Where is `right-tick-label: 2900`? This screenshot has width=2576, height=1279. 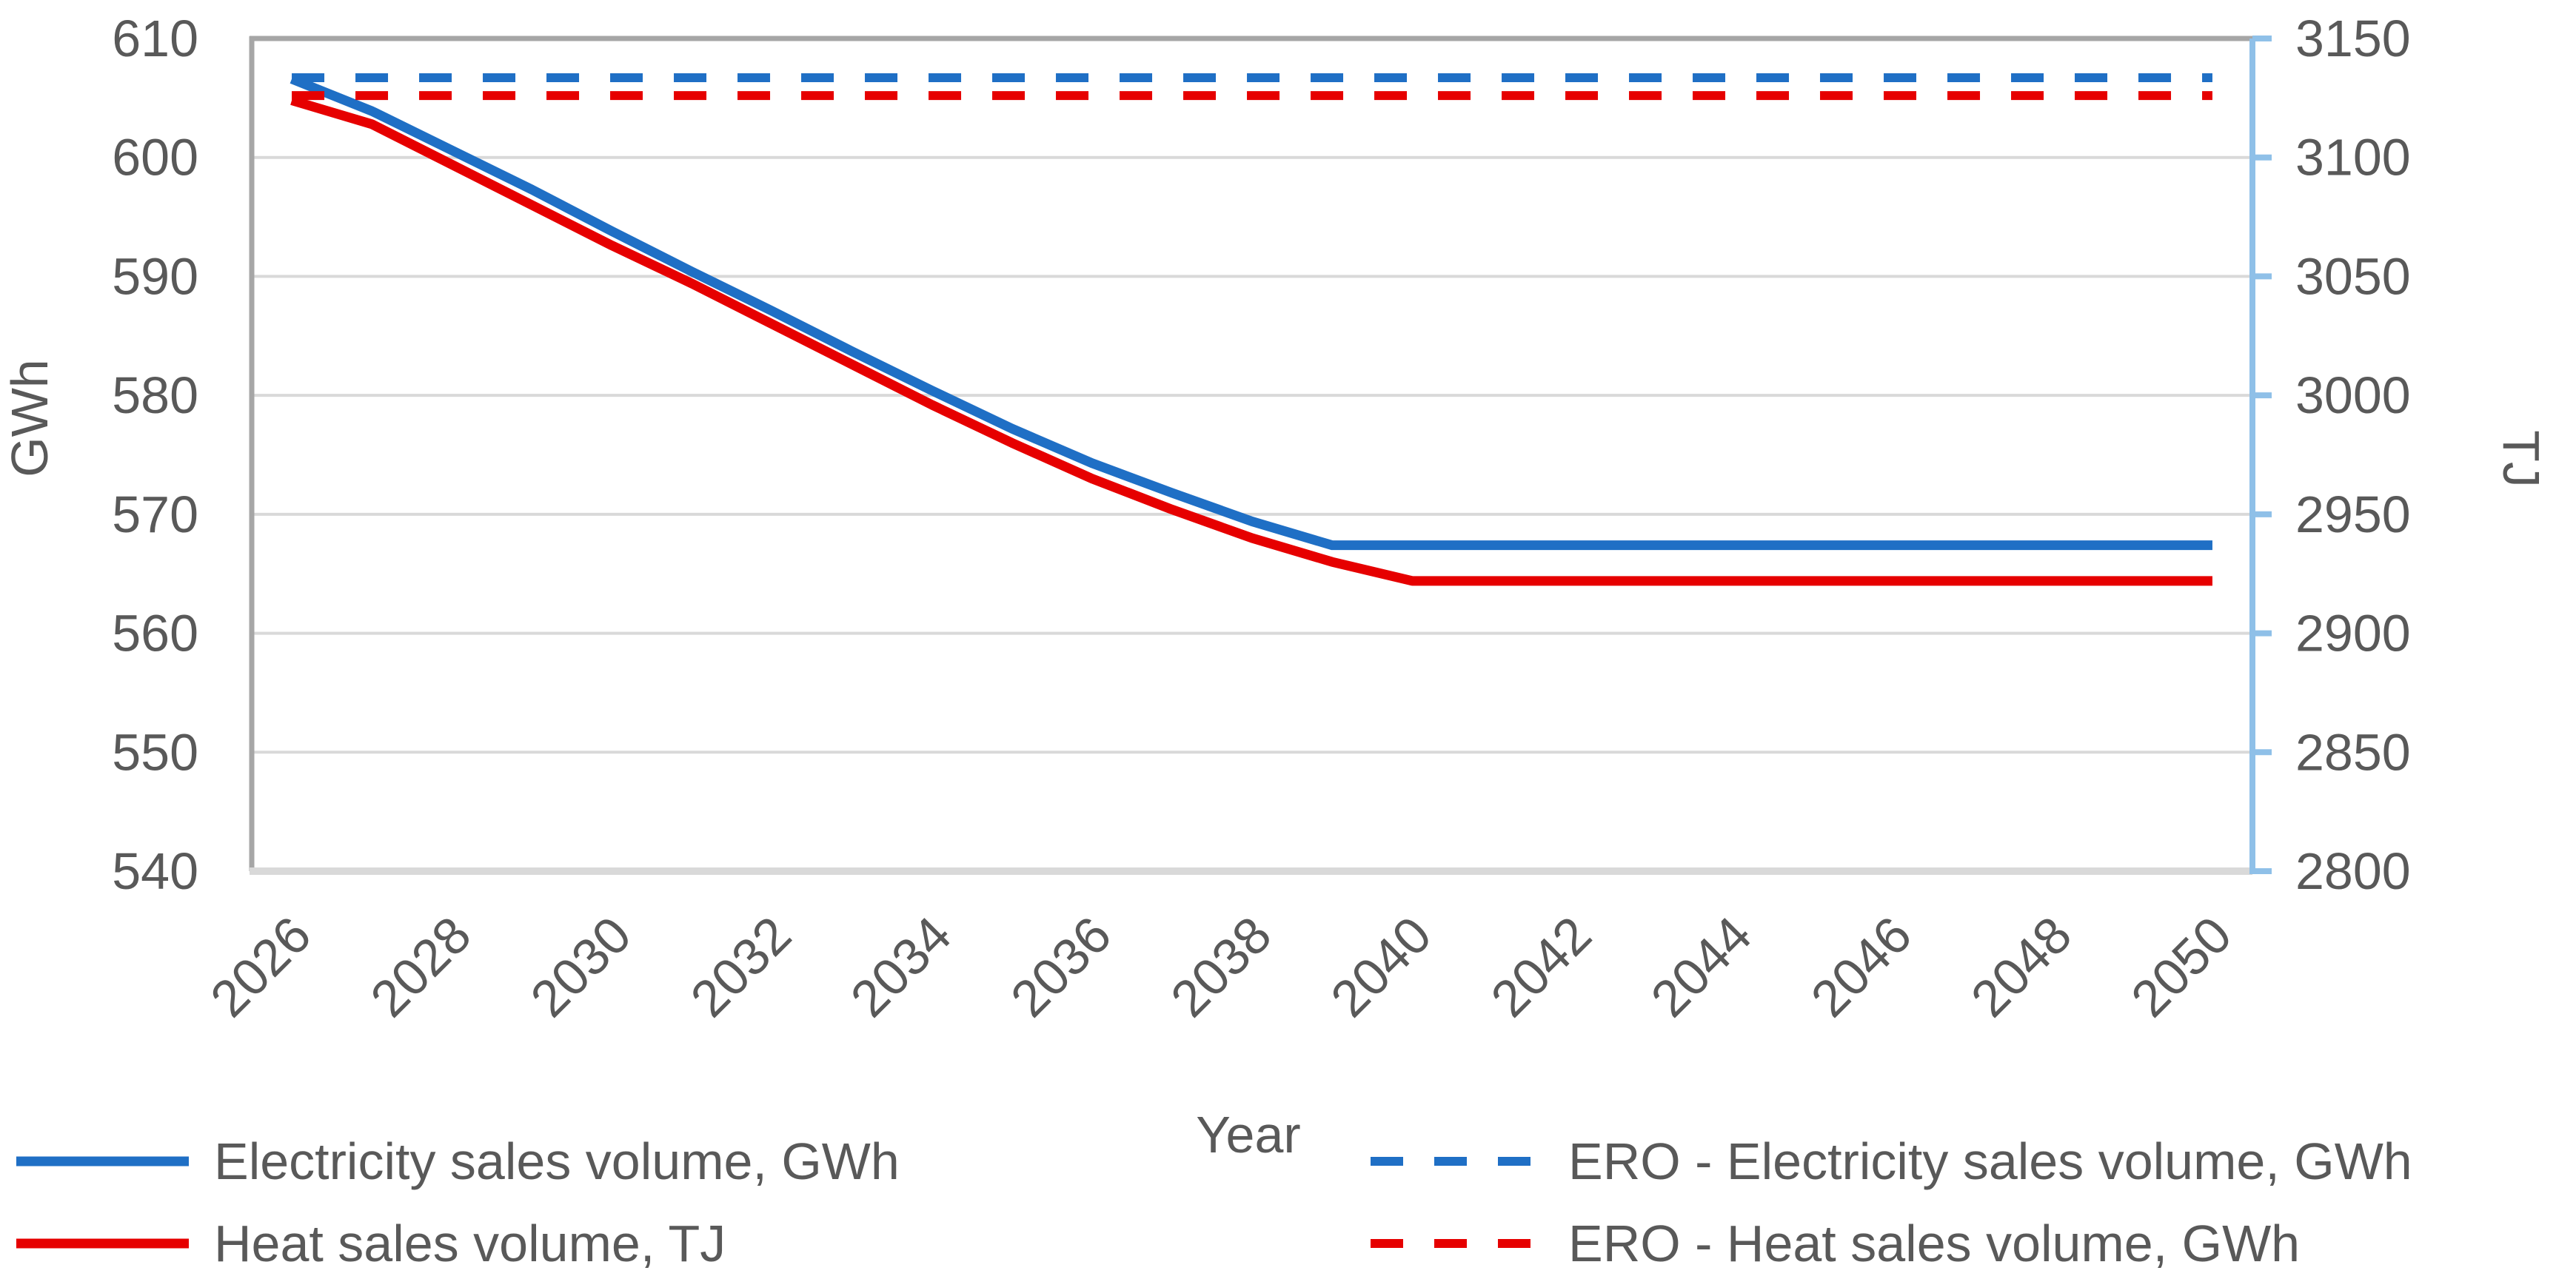
right-tick-label: 2900 is located at coordinates (2353, 633).